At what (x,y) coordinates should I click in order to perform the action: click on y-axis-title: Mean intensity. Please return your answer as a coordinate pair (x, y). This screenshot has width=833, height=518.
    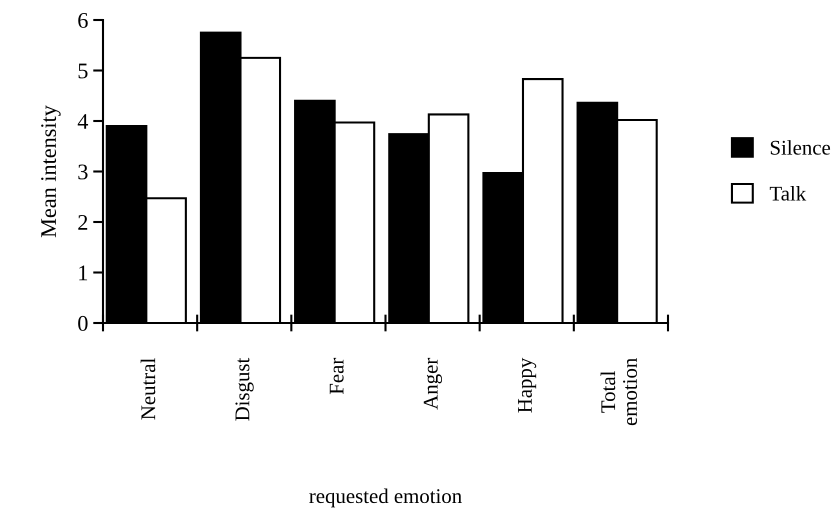
    Looking at the image, I should click on (51, 171).